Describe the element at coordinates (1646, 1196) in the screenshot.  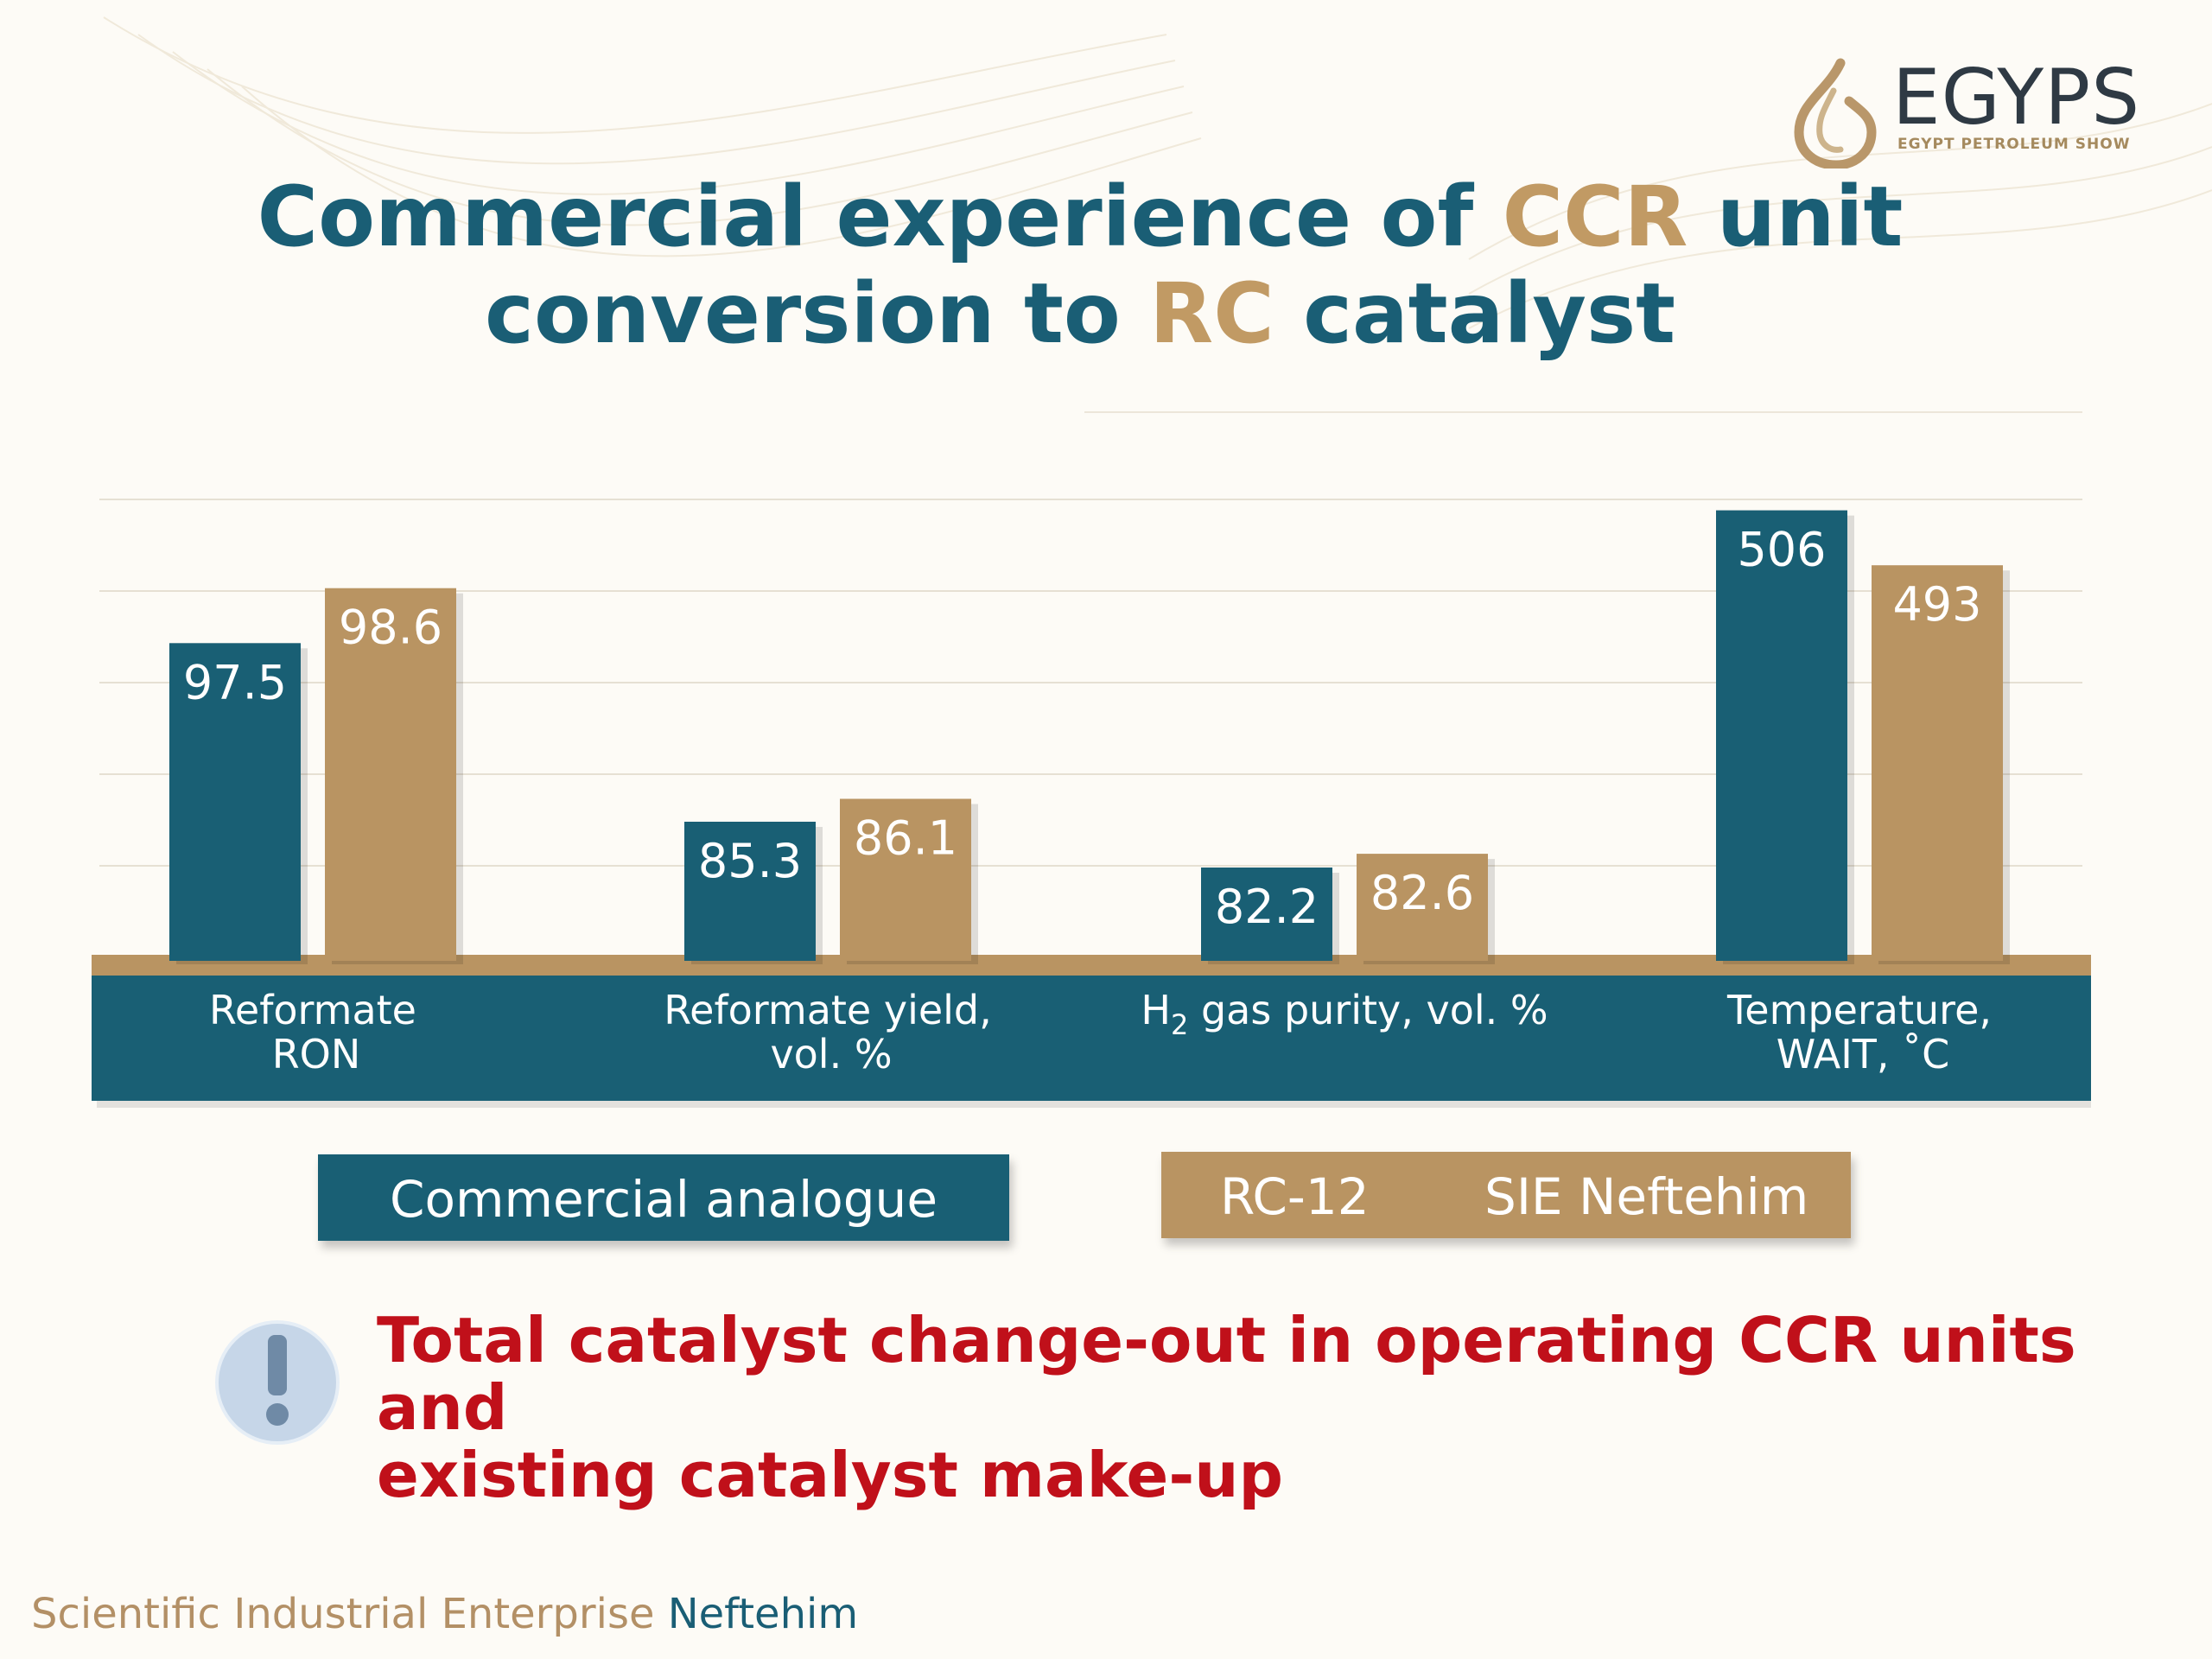
I see `legend-label: SIE Neftehim` at that location.